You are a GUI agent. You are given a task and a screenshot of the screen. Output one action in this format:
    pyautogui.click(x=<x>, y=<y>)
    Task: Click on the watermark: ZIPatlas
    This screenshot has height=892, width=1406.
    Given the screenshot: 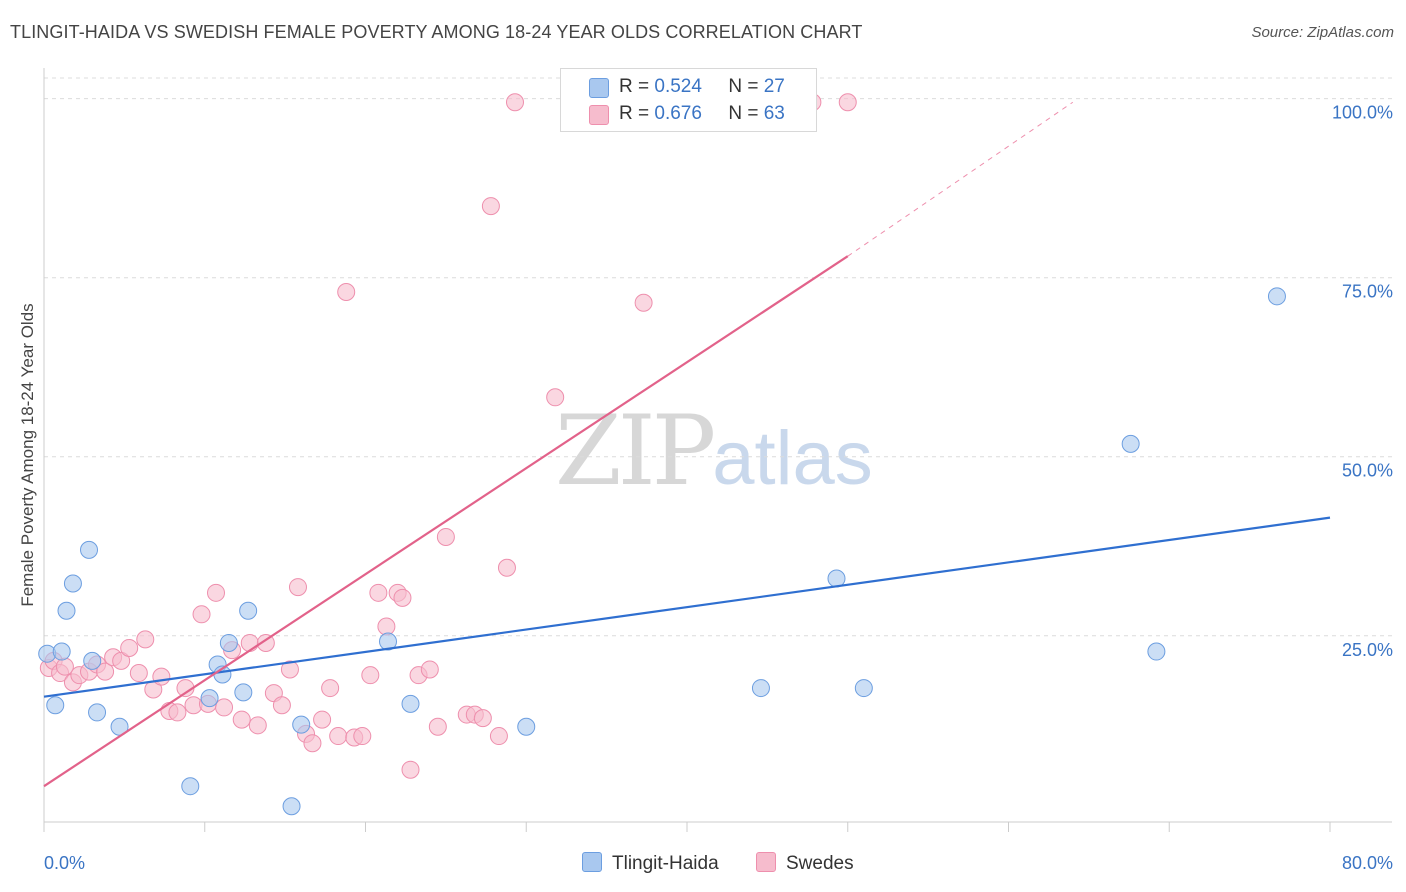 What is the action you would take?
    pyautogui.click(x=714, y=451)
    